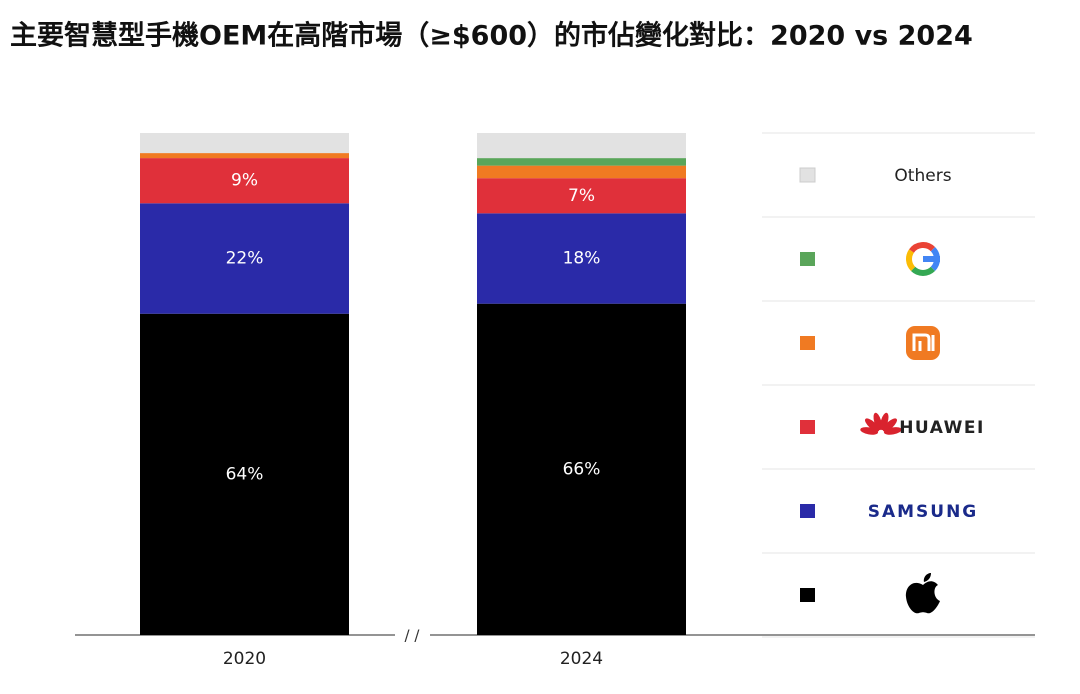 The height and width of the screenshot is (694, 1080). Describe the element at coordinates (875, 176) in the screenshot. I see `legend-item: Others` at that location.